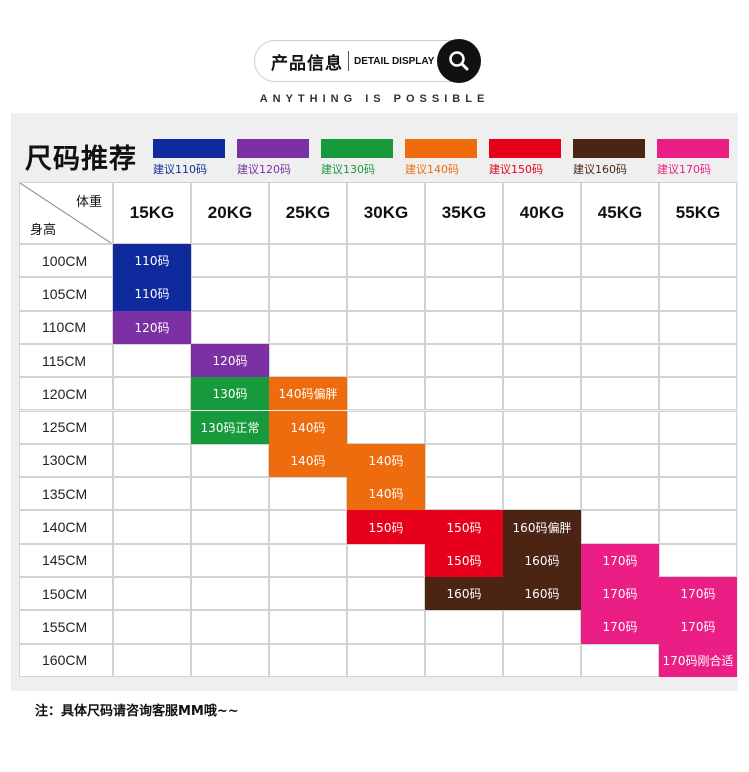 This screenshot has height=772, width=749. I want to click on header-pill: 产品信息 DETAIL DISPLAY, so click(367, 61).